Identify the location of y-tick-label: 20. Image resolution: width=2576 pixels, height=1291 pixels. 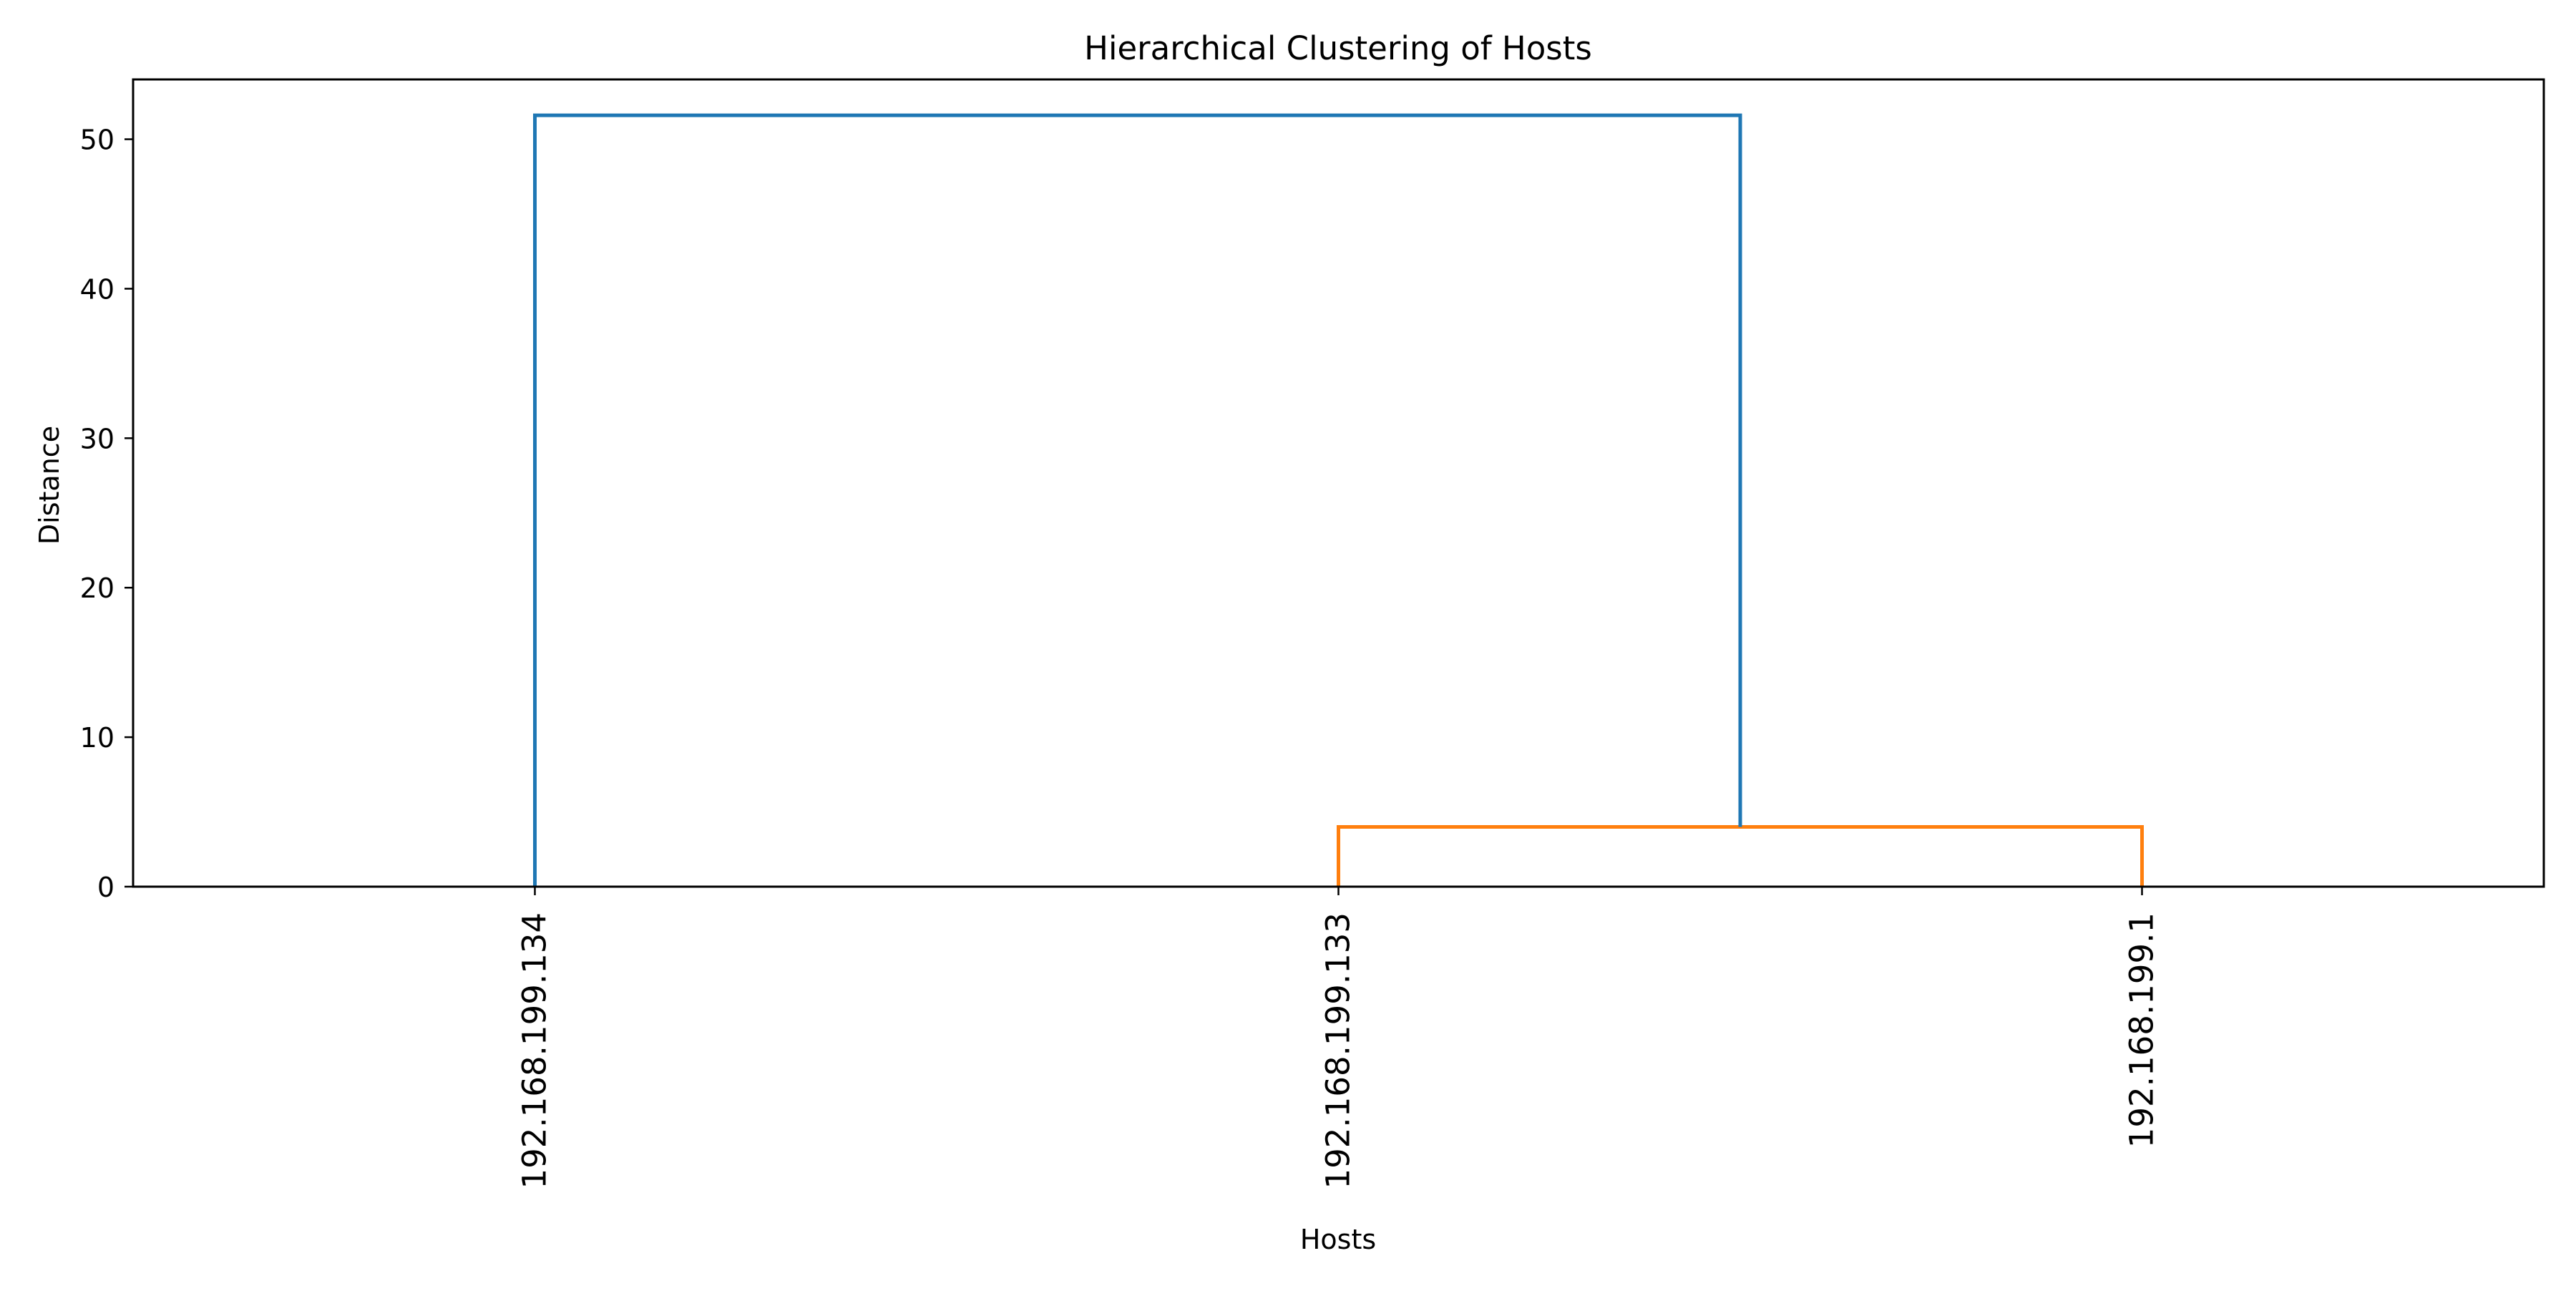
(97, 588).